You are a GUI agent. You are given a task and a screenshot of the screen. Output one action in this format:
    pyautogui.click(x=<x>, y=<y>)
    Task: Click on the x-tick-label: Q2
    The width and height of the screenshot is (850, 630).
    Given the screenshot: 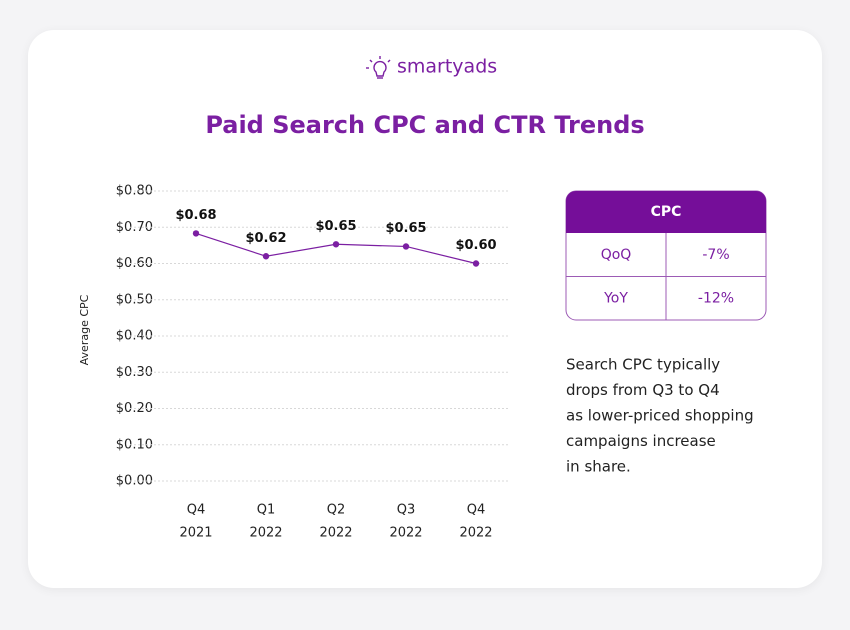 What is the action you would take?
    pyautogui.click(x=336, y=510)
    